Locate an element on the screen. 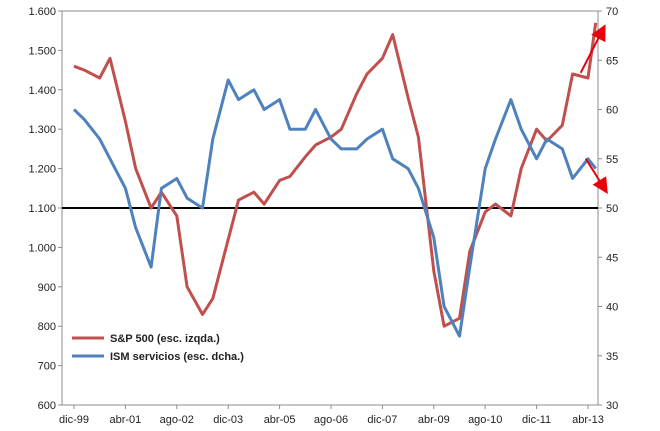 Image resolution: width=660 pixels, height=431 pixels. y-left-tick-label: 800 is located at coordinates (47, 327).